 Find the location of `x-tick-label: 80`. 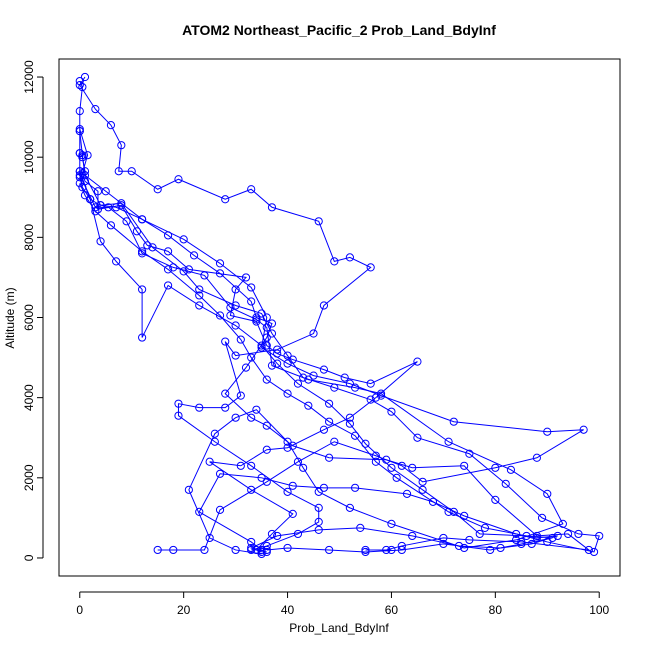

x-tick-label: 80 is located at coordinates (496, 610).